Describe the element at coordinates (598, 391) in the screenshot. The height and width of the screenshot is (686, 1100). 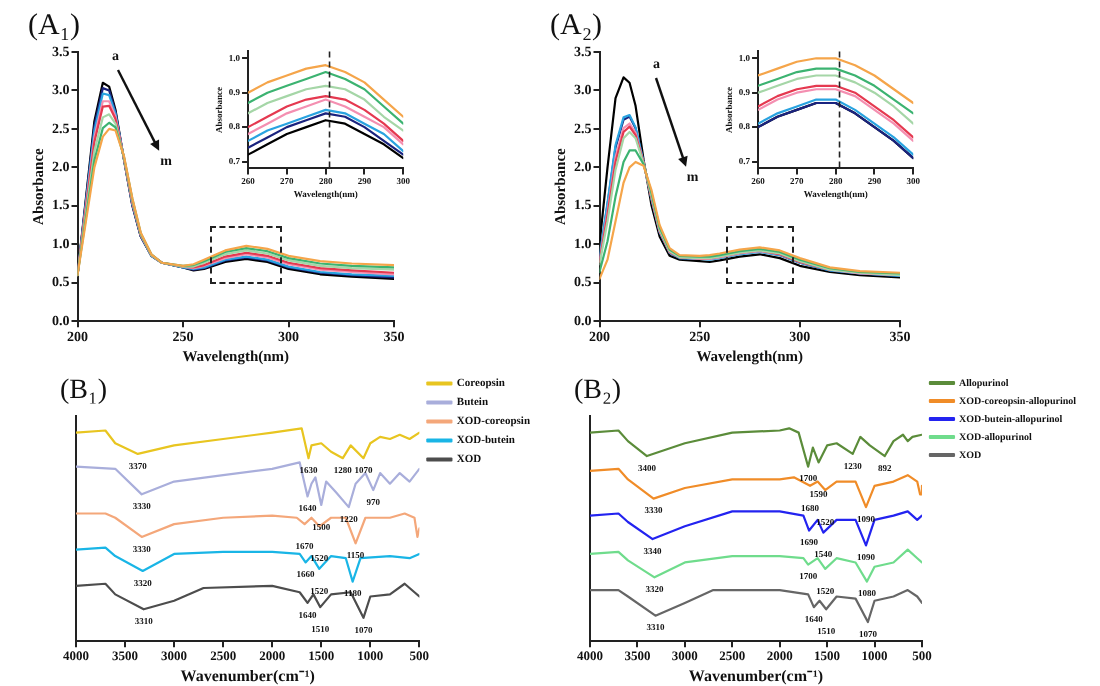
I see `chart-title: (B₂)` at that location.